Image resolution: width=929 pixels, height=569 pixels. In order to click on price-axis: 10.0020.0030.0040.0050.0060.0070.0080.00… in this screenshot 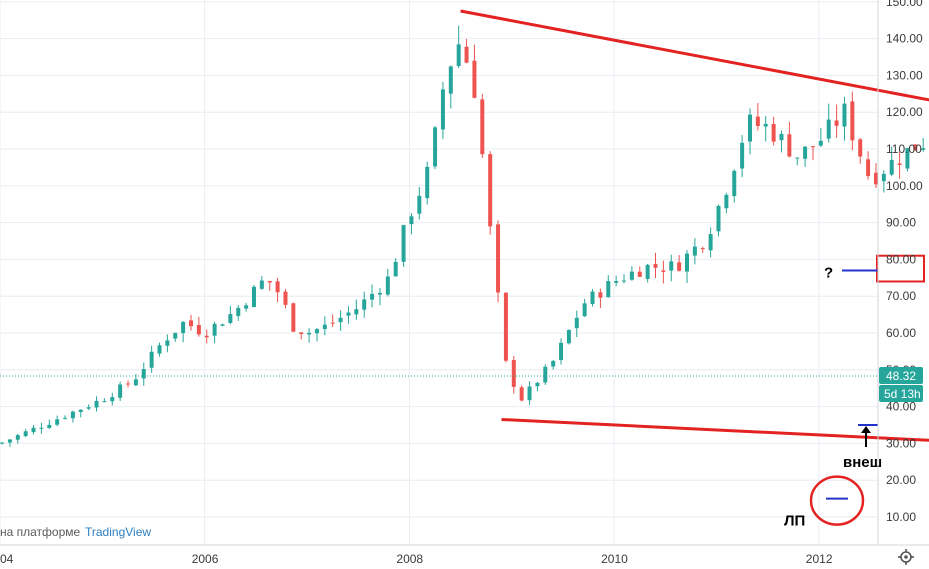, I will do `click(900, 272)`.